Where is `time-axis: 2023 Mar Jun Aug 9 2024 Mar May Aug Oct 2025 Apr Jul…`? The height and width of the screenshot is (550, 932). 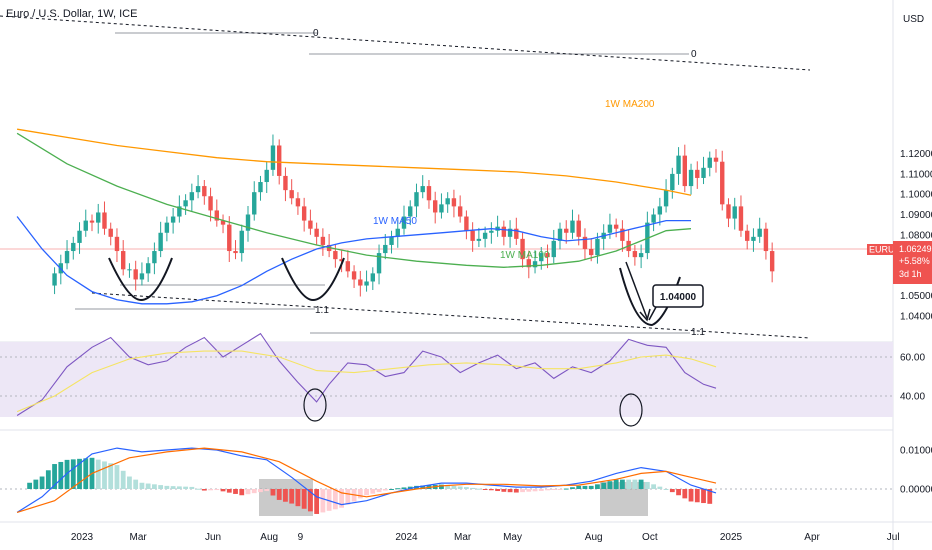
time-axis: 2023 Mar Jun Aug 9 2024 Mar May Aug Oct 2025 Apr Jul… is located at coordinates (501, 537).